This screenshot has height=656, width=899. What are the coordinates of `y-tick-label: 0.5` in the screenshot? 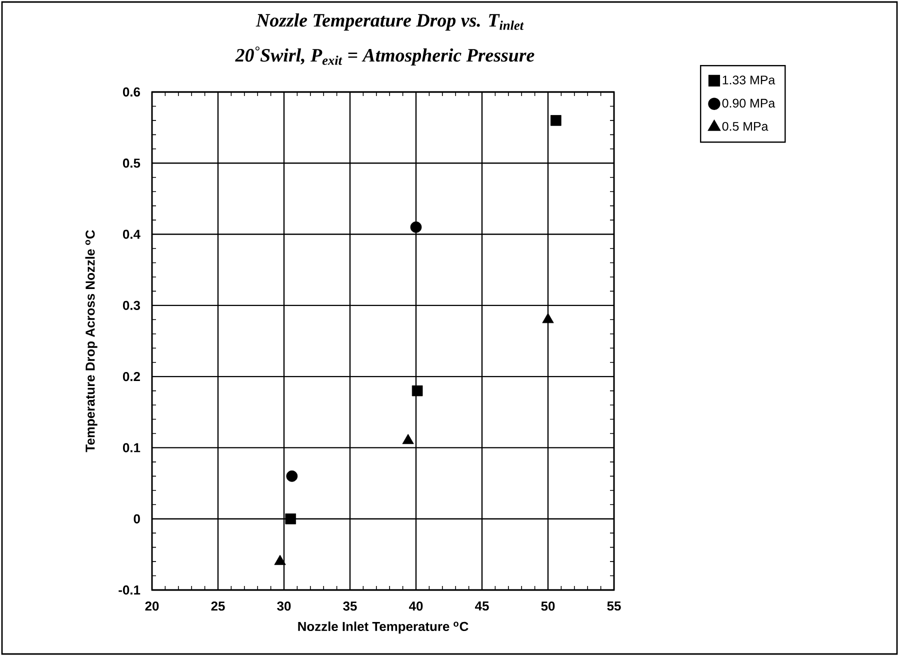 It's located at (131, 163).